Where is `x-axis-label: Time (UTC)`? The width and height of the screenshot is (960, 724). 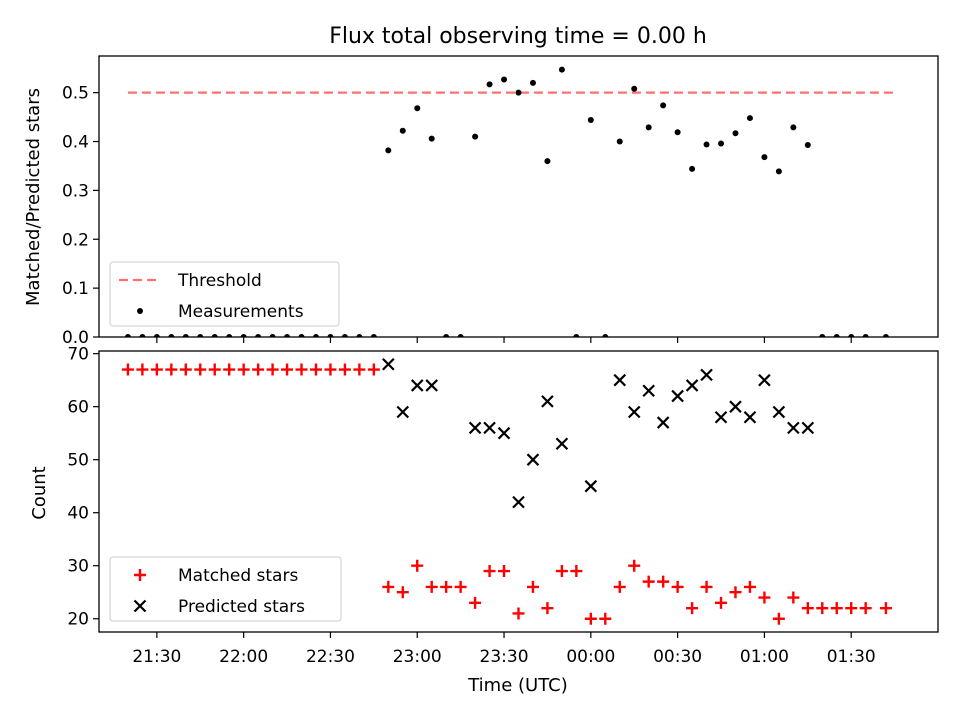
x-axis-label: Time (UTC) is located at coordinates (517, 685).